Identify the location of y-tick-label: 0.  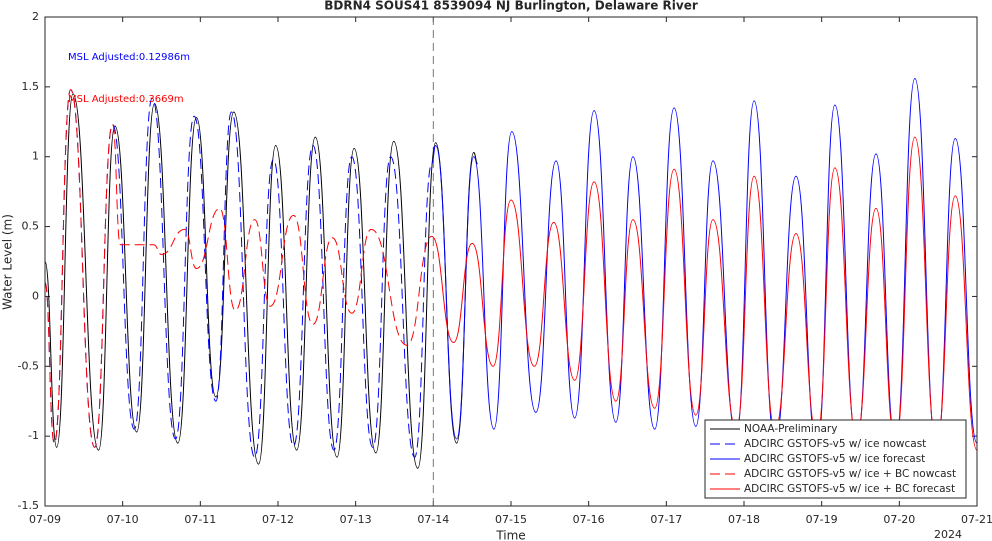
(35, 295).